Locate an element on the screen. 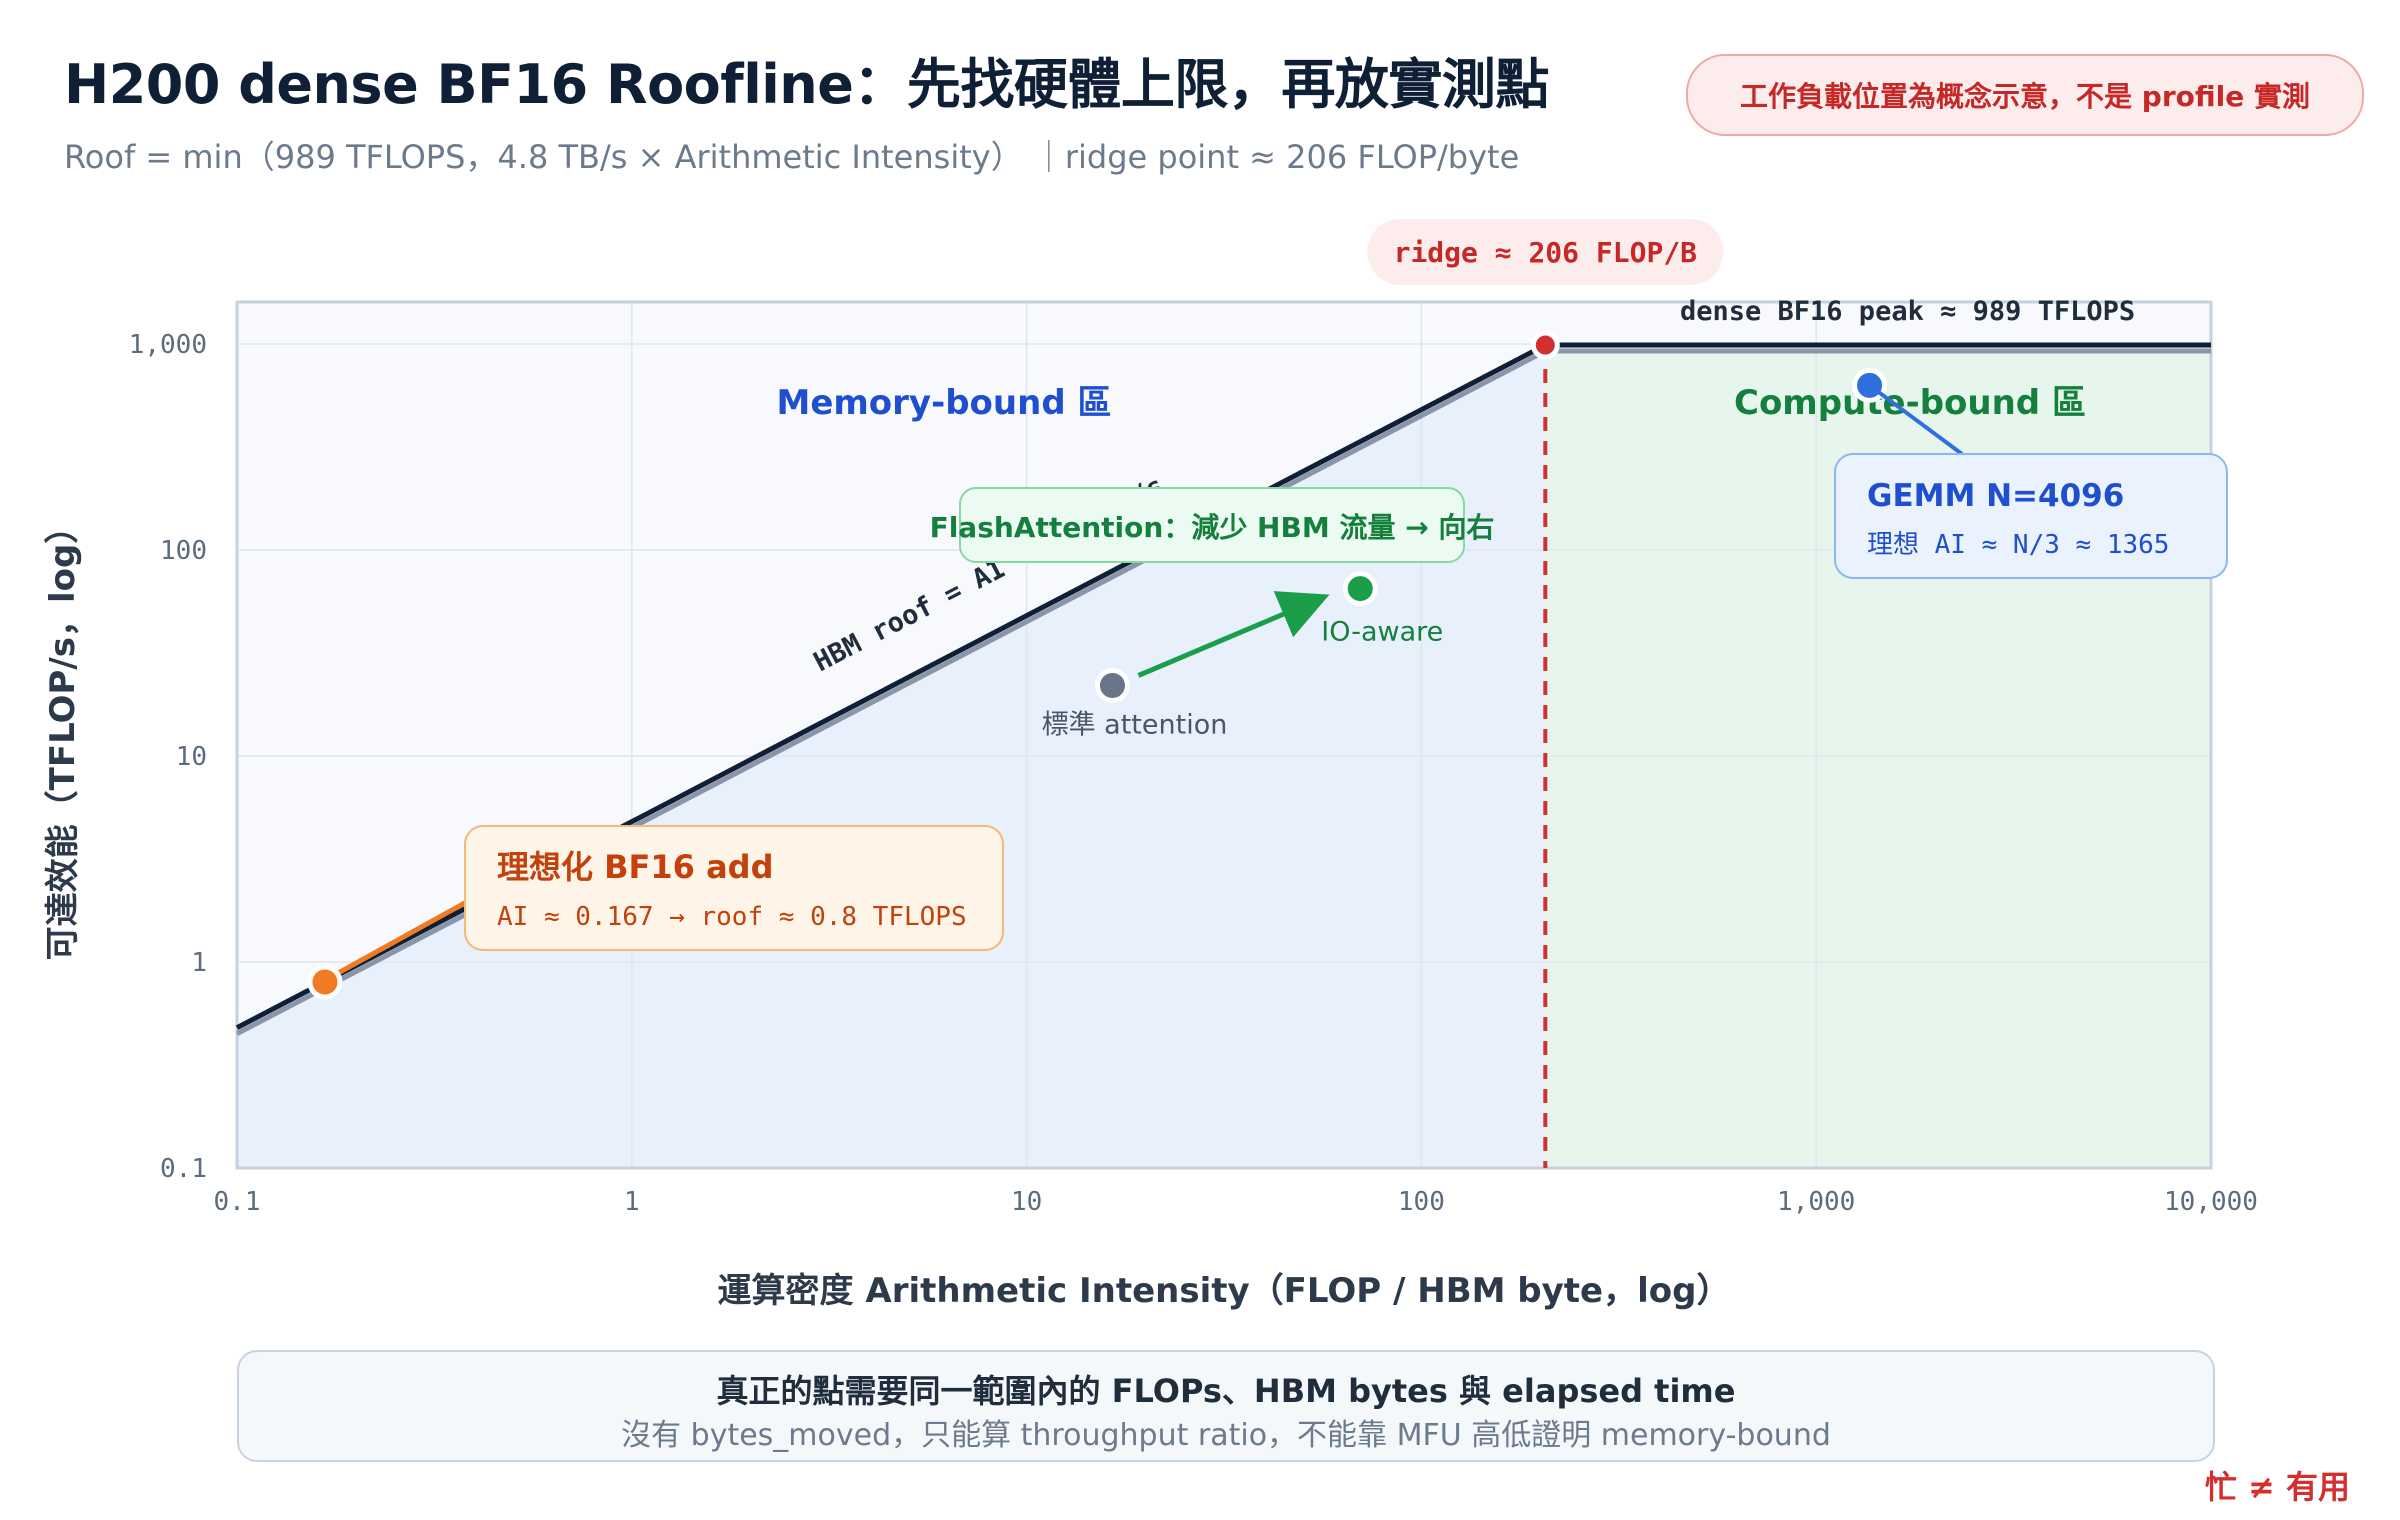  gemm-connector is located at coordinates (1916, 419).